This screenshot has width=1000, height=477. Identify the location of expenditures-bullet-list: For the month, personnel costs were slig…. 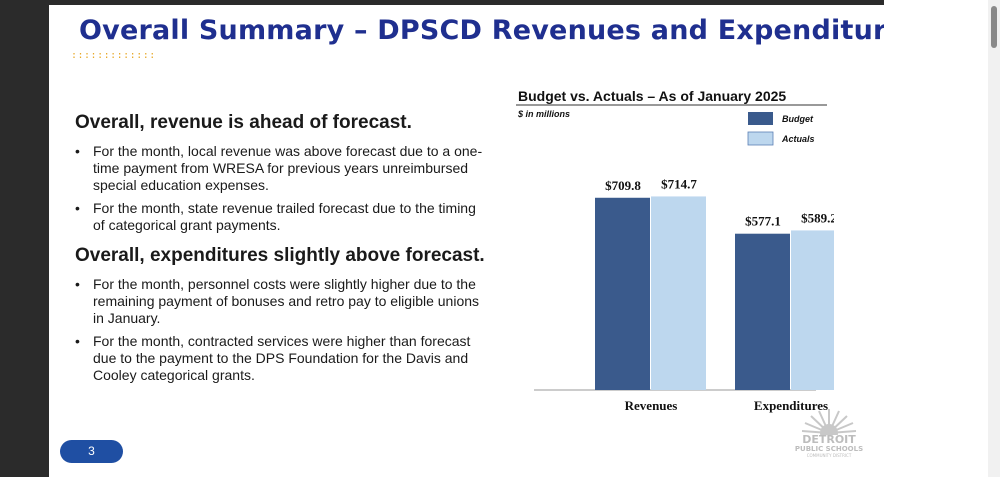
(280, 333).